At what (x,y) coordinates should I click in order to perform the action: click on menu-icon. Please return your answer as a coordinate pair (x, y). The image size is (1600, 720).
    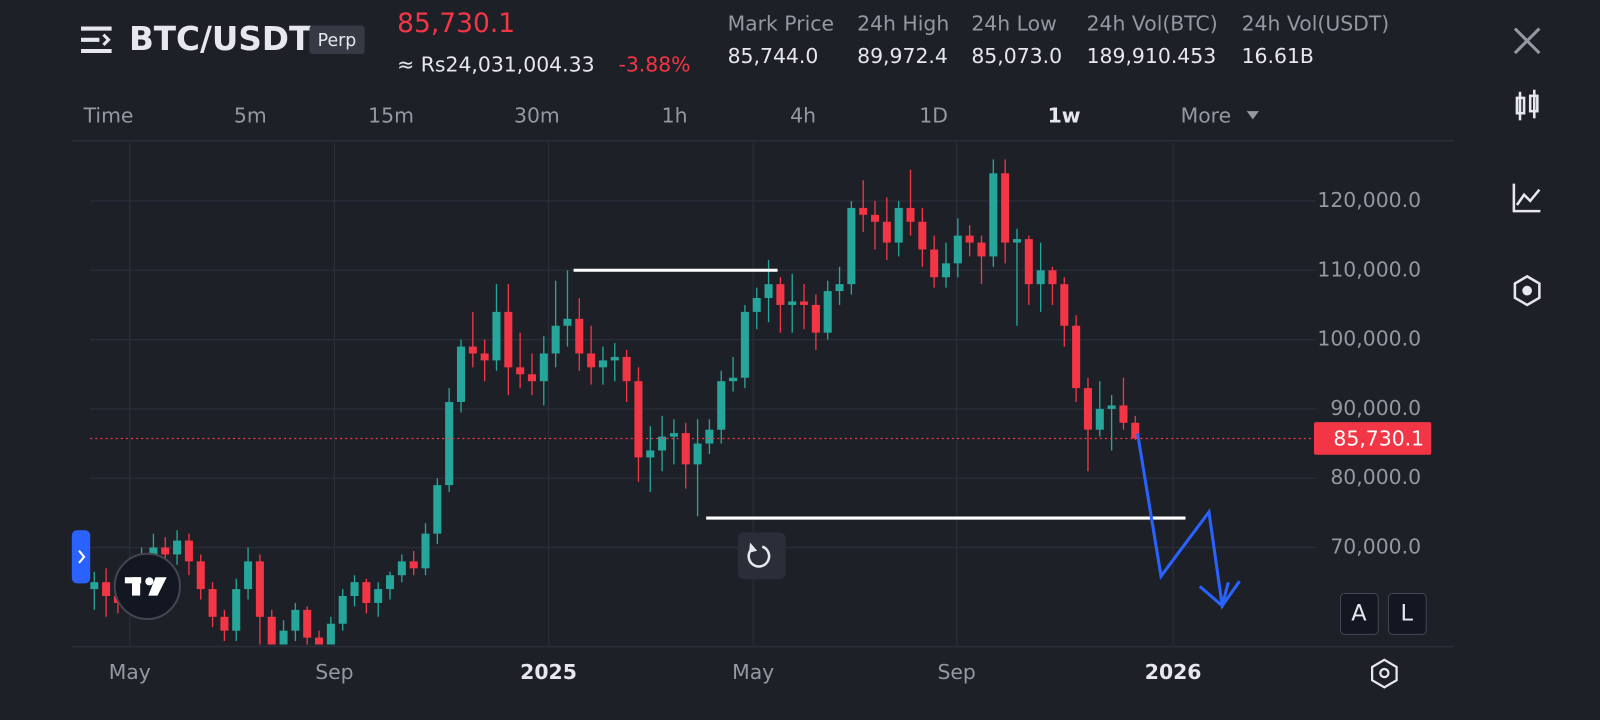
    Looking at the image, I should click on (96, 40).